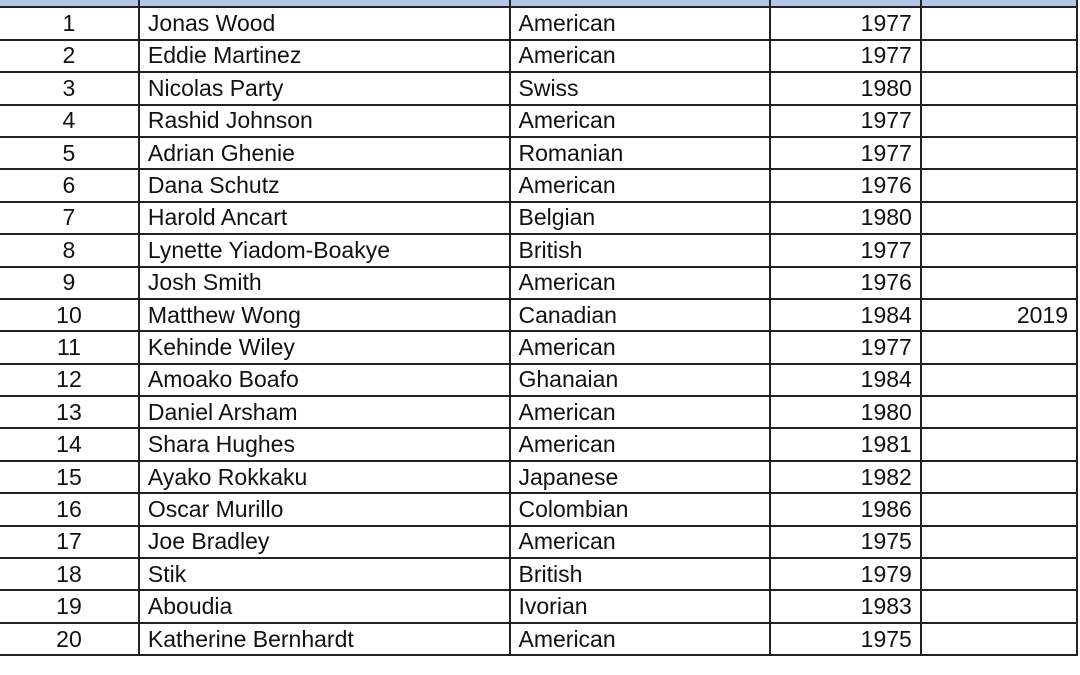 The width and height of the screenshot is (1080, 675). I want to click on nationality-cell: Ivorian, so click(639, 606).